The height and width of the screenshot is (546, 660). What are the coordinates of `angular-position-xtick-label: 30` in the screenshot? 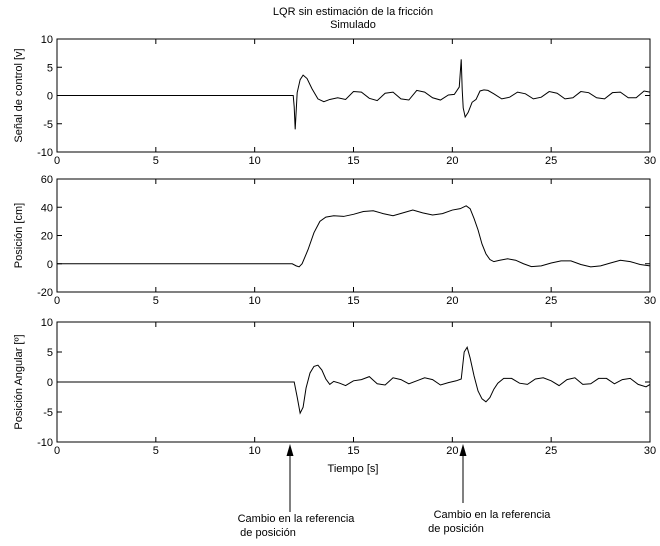 It's located at (650, 451).